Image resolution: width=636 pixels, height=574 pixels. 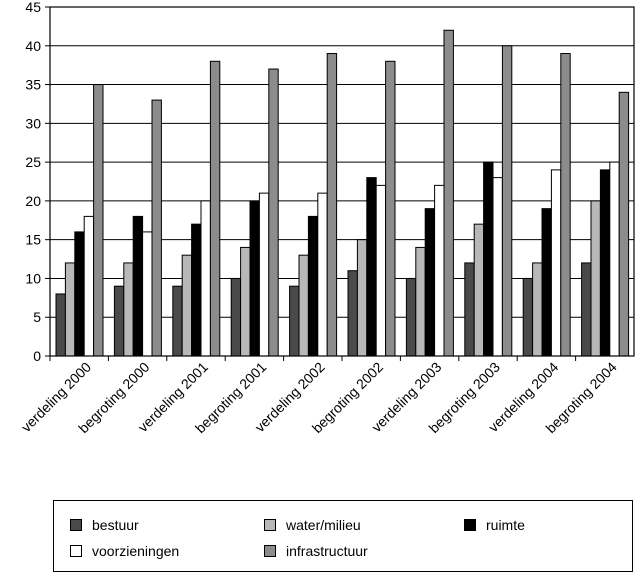 What do you see at coordinates (33, 162) in the screenshot?
I see `y-tick-label: 25` at bounding box center [33, 162].